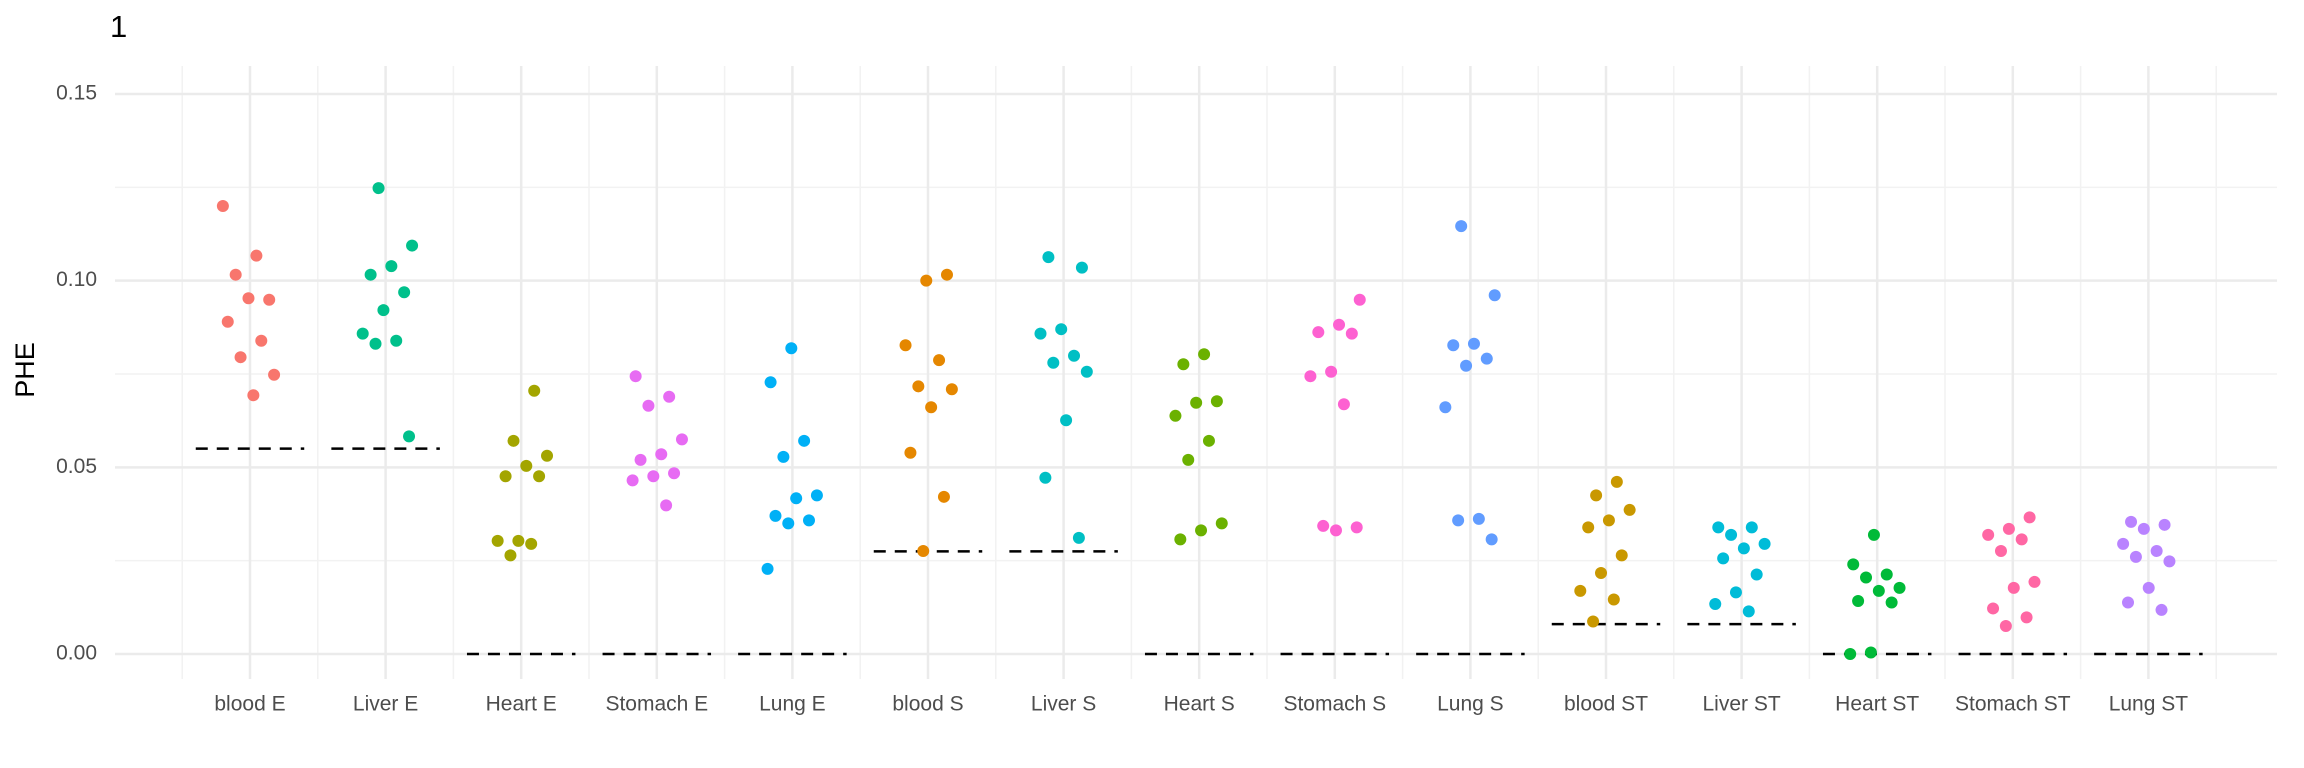 The height and width of the screenshot is (768, 2304). What do you see at coordinates (1199, 704) in the screenshot?
I see `x-tick-label: Heart S` at bounding box center [1199, 704].